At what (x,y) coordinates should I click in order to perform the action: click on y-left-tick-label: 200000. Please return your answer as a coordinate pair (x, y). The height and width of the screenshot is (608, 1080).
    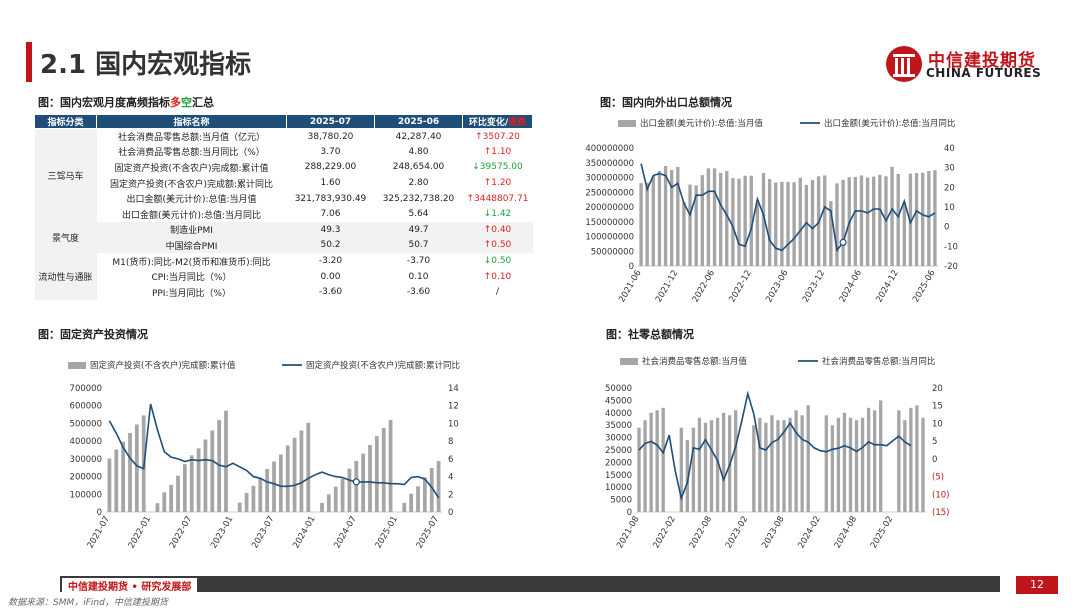
    Looking at the image, I should click on (86, 478).